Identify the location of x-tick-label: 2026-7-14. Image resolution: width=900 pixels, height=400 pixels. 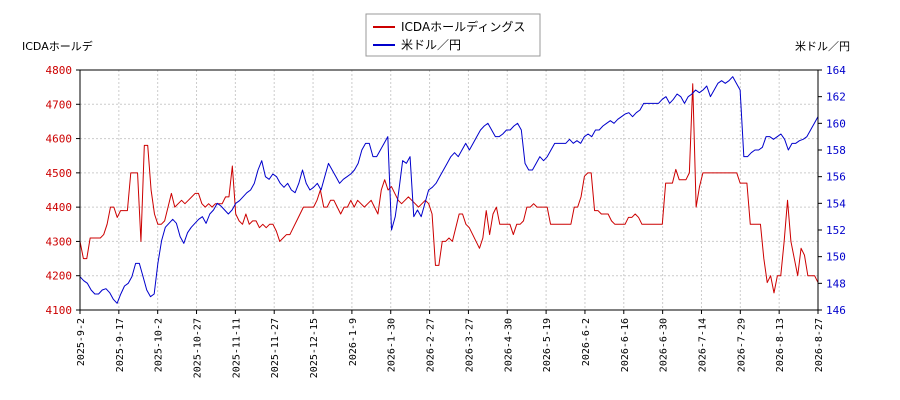
(702, 345).